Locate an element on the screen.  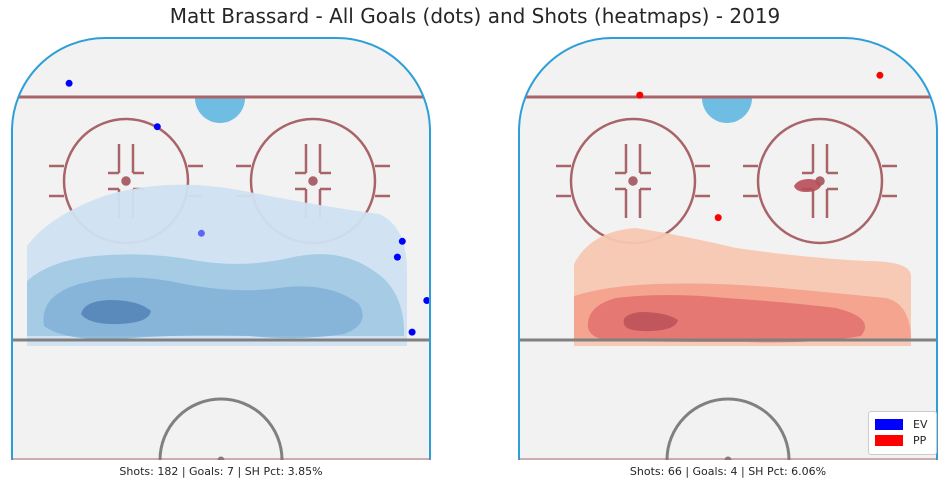
faceoff-circle-right is located at coordinates (820, 181).